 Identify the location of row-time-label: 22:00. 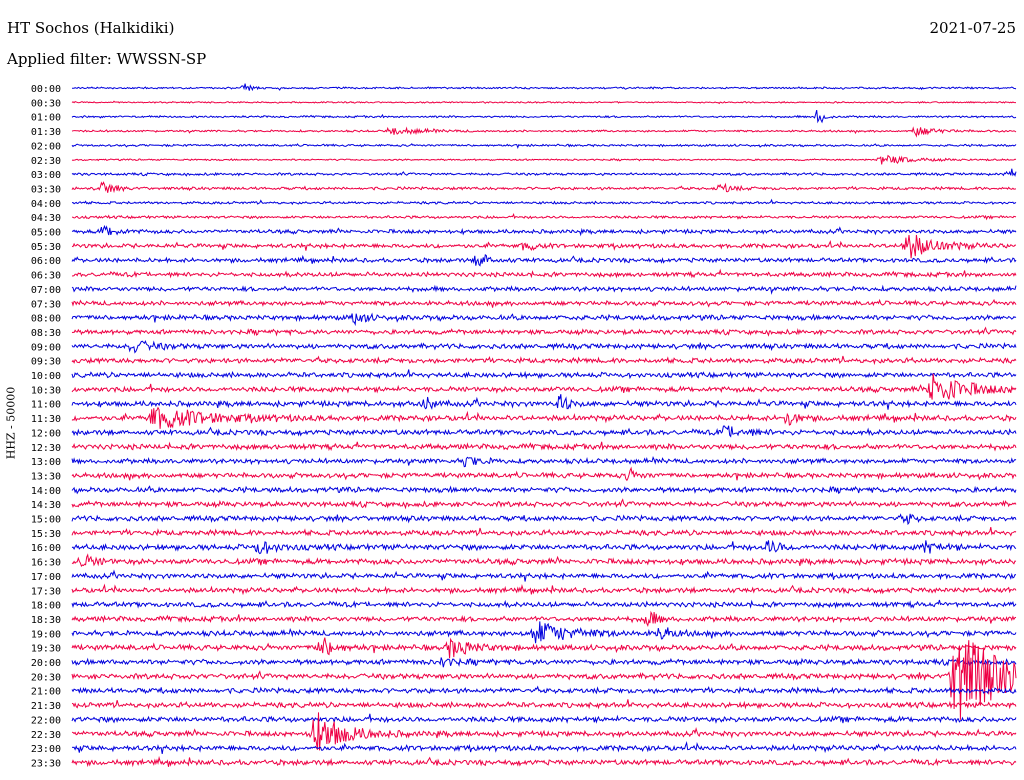
(46, 720).